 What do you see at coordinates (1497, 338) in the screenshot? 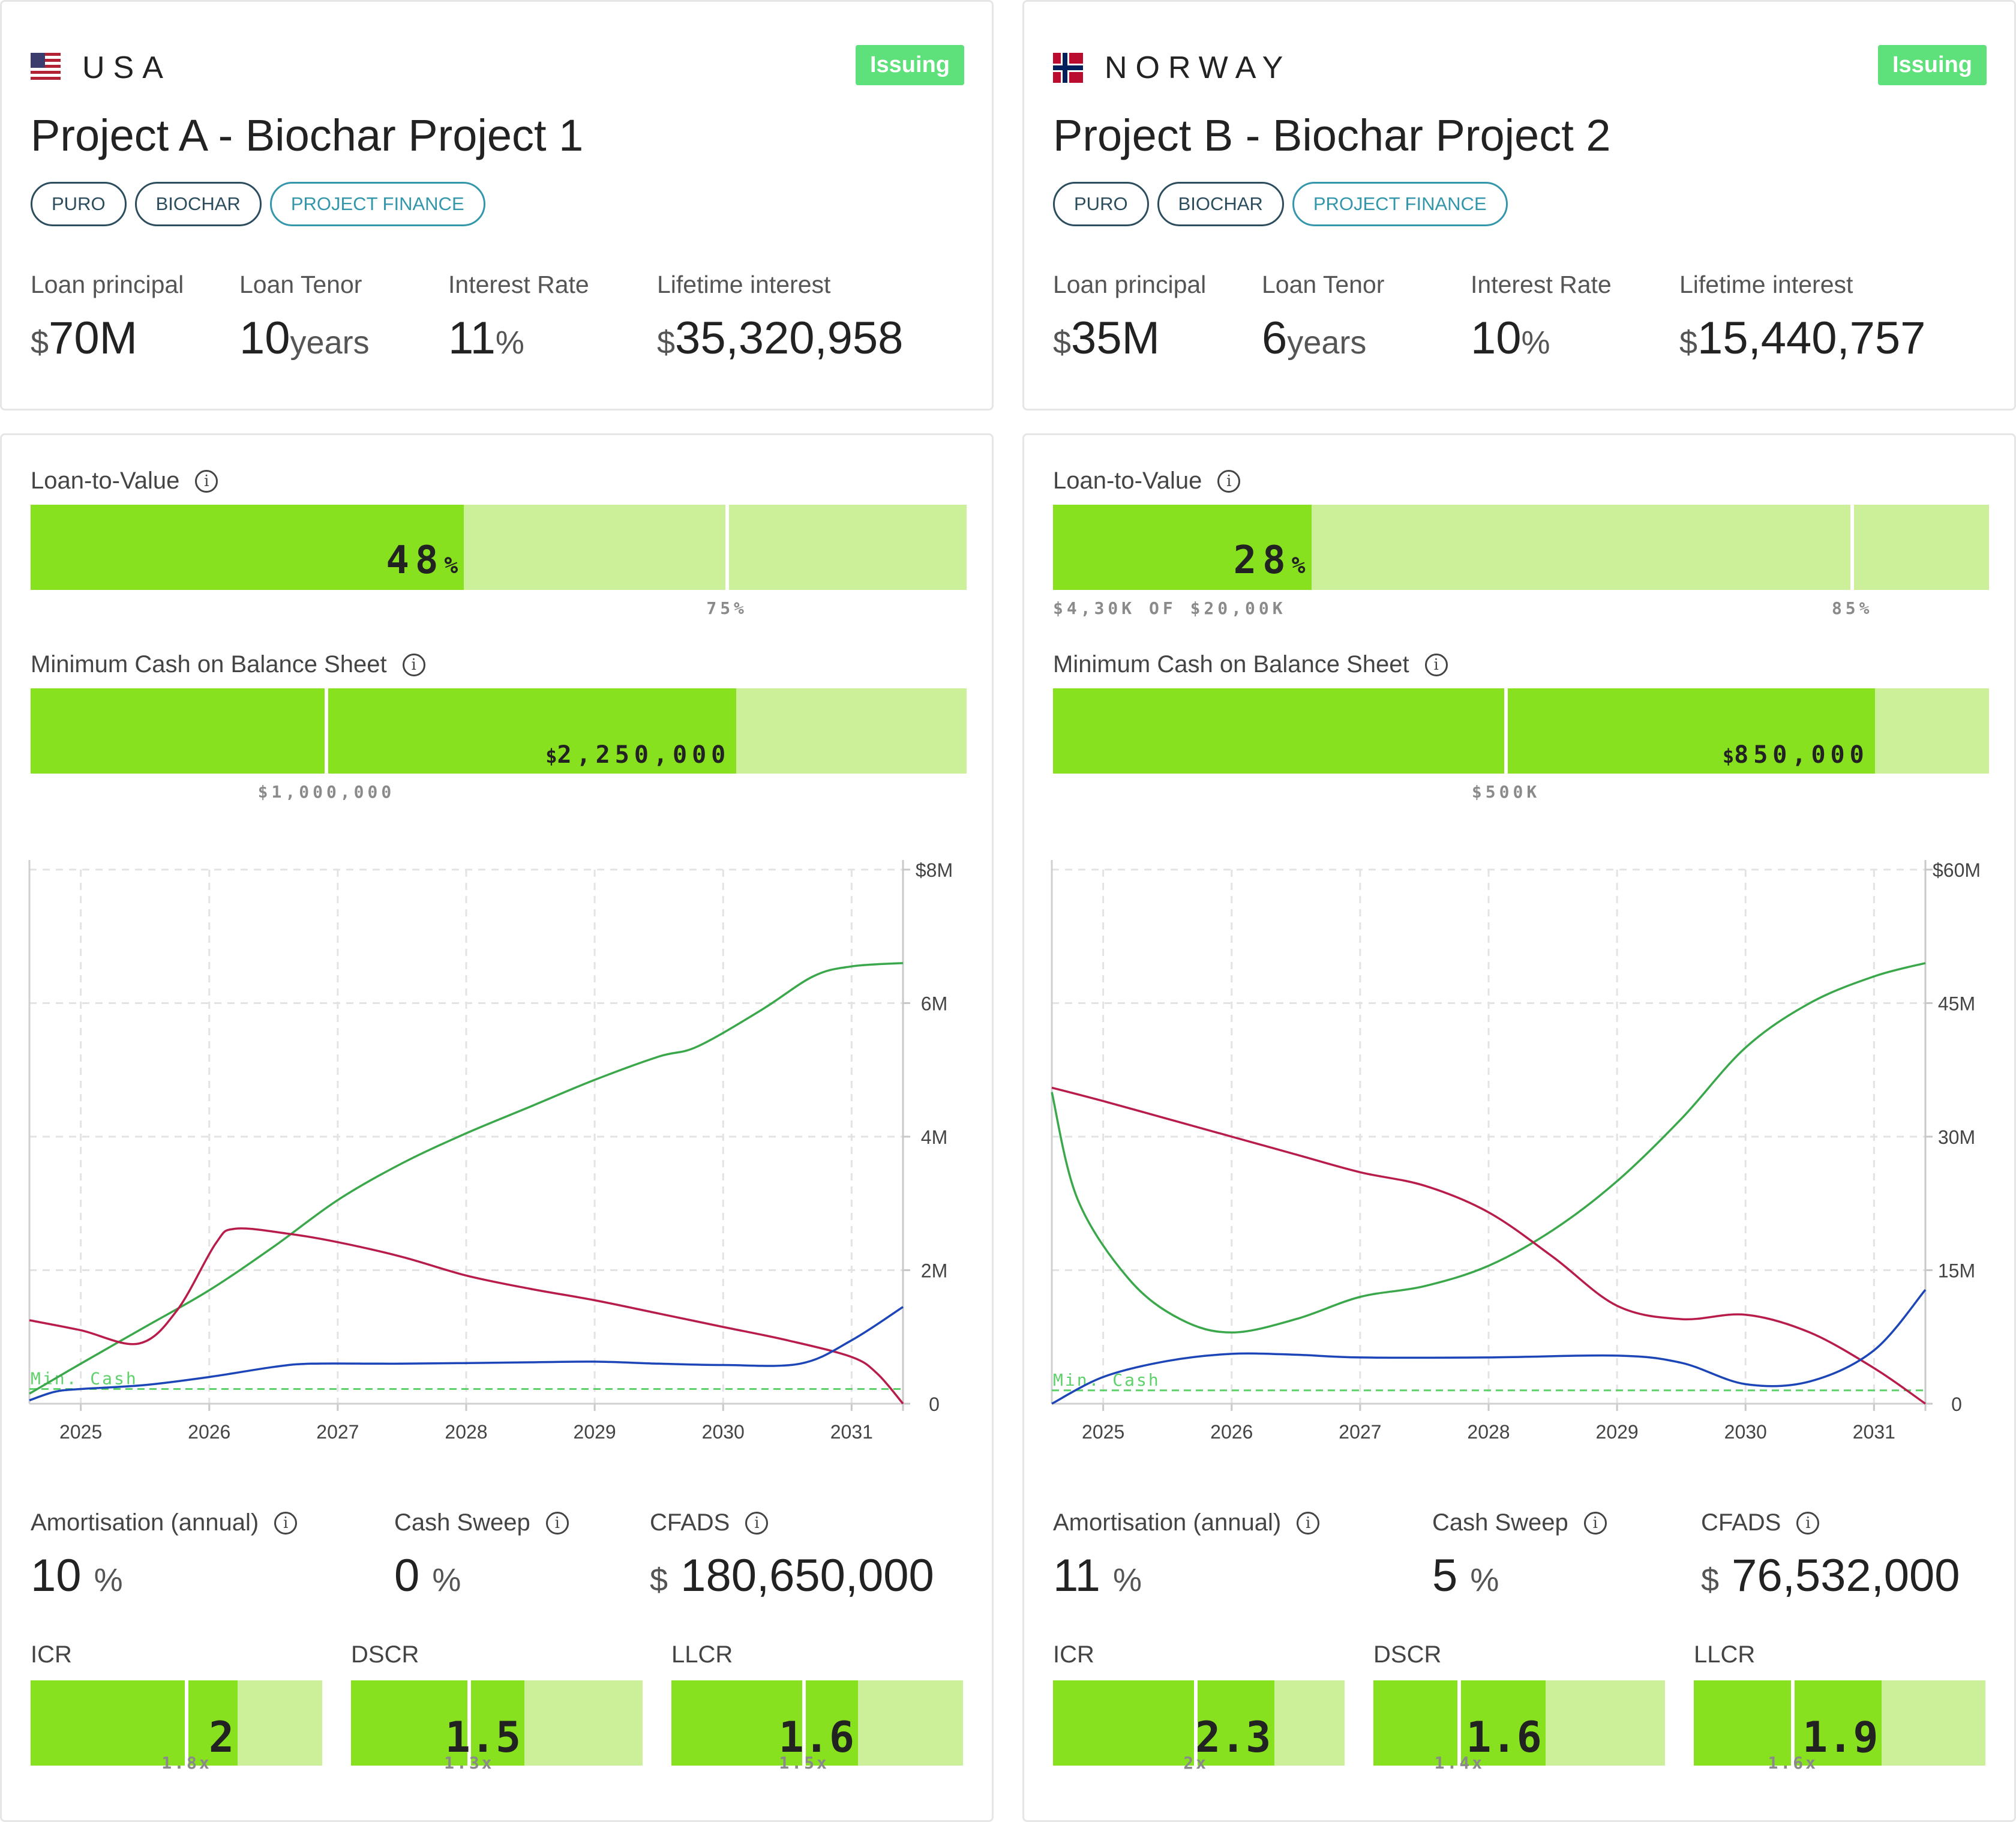
I see `interest-rate-value: 10` at bounding box center [1497, 338].